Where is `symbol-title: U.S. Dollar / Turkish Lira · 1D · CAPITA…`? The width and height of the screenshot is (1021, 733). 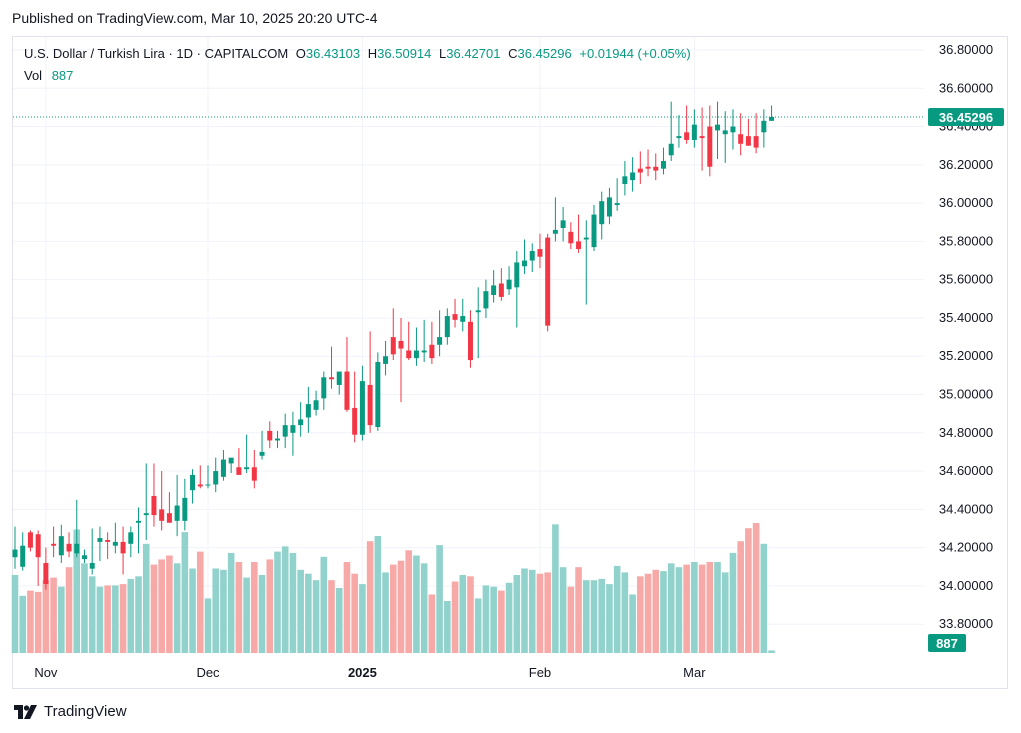
symbol-title: U.S. Dollar / Turkish Lira · 1D · CAPITA… is located at coordinates (156, 53).